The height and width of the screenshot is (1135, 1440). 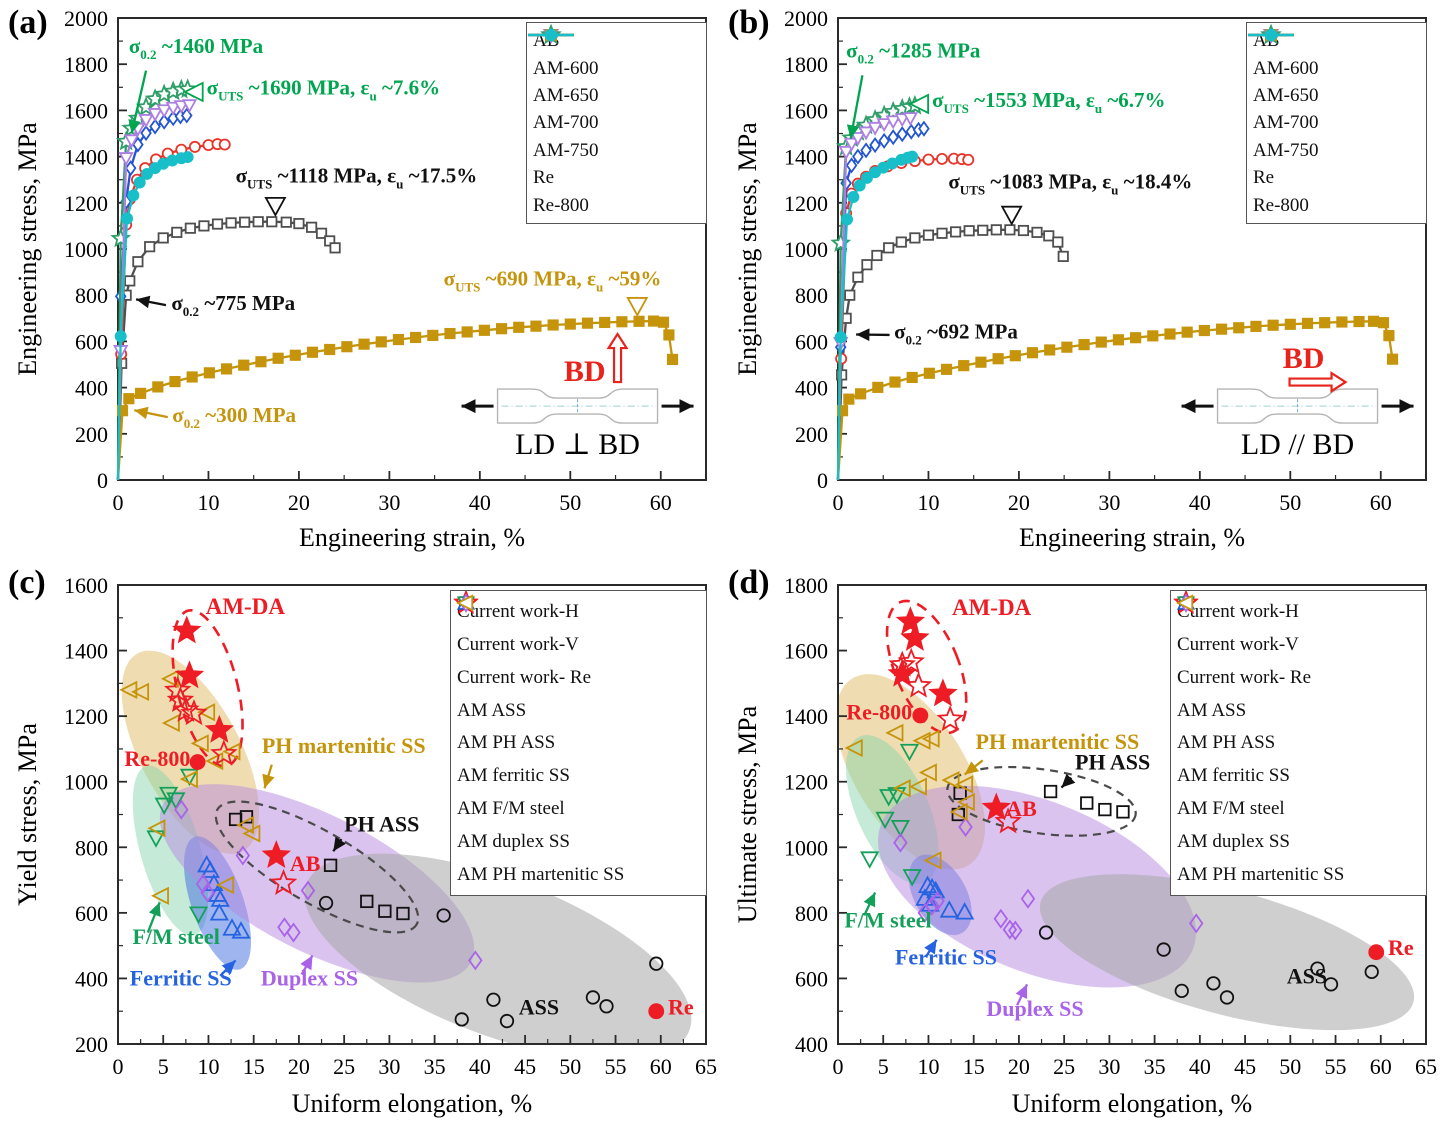 What do you see at coordinates (513, 842) in the screenshot?
I see `legend-label: AM duplex SS` at bounding box center [513, 842].